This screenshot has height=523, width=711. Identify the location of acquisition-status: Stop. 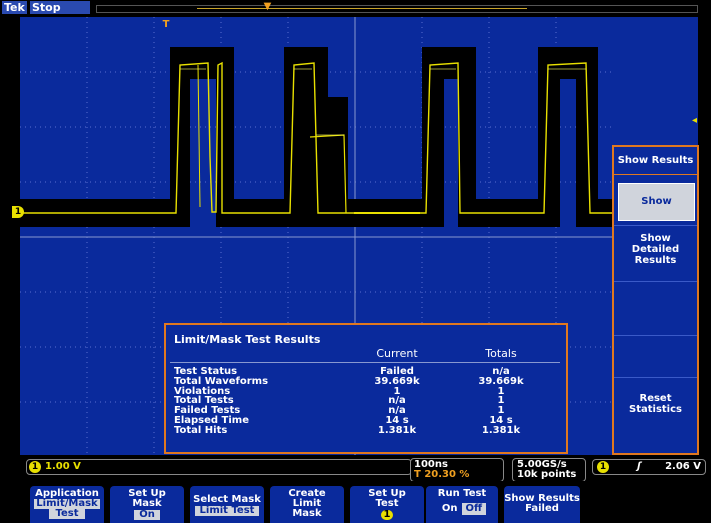
(60, 7).